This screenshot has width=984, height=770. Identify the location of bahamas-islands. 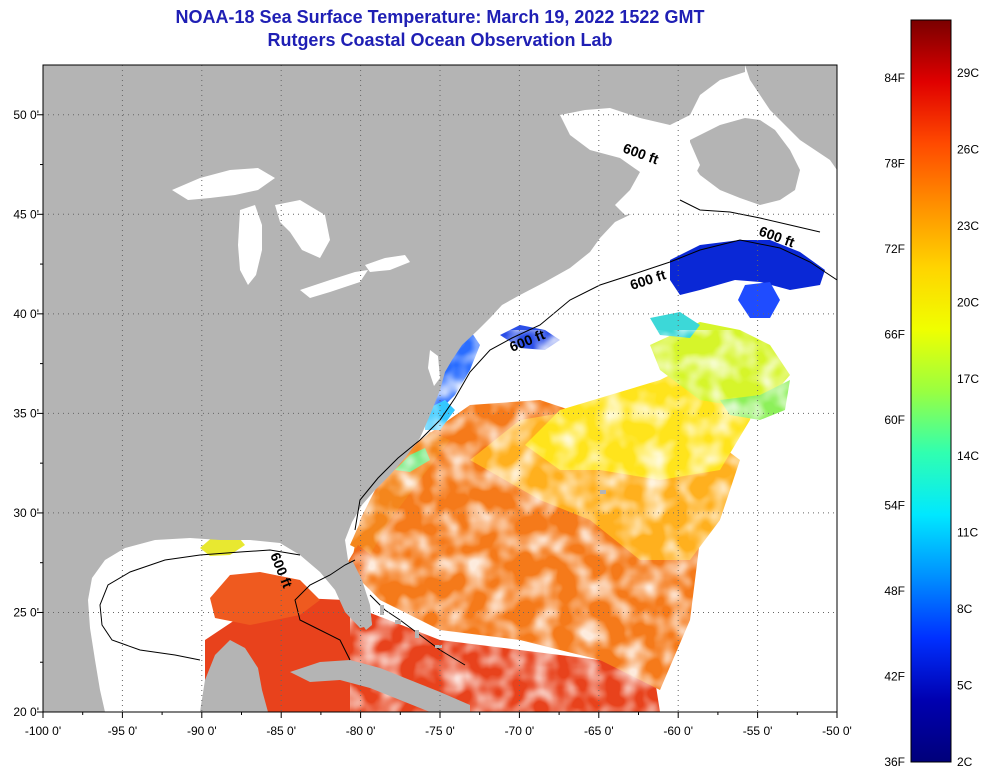
(493, 569).